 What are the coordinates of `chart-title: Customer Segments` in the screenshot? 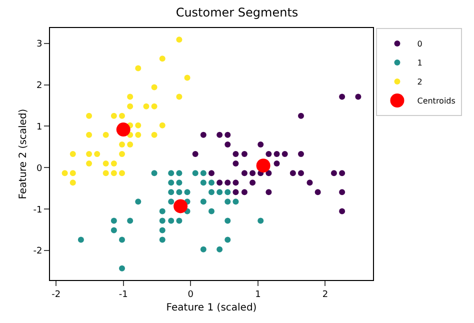 It's located at (237, 12).